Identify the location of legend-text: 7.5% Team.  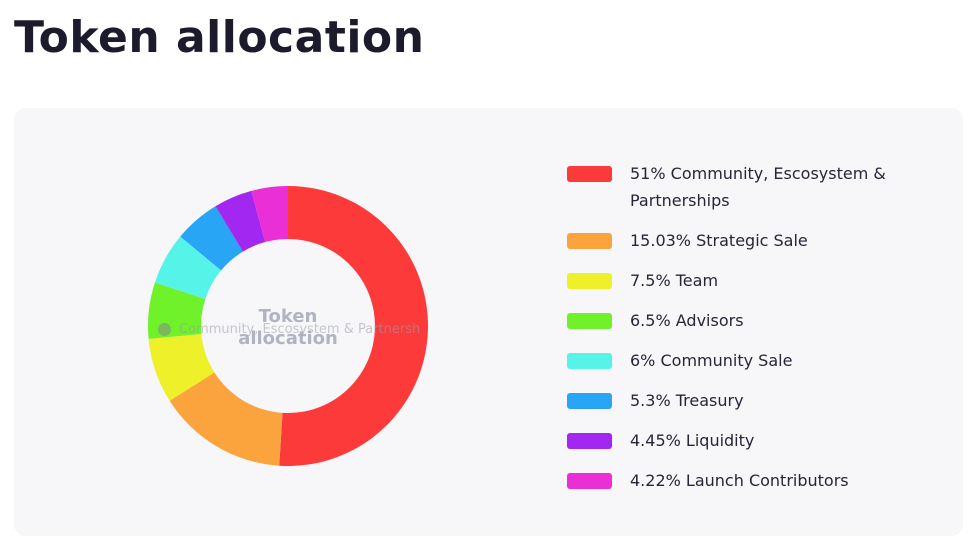
(674, 280).